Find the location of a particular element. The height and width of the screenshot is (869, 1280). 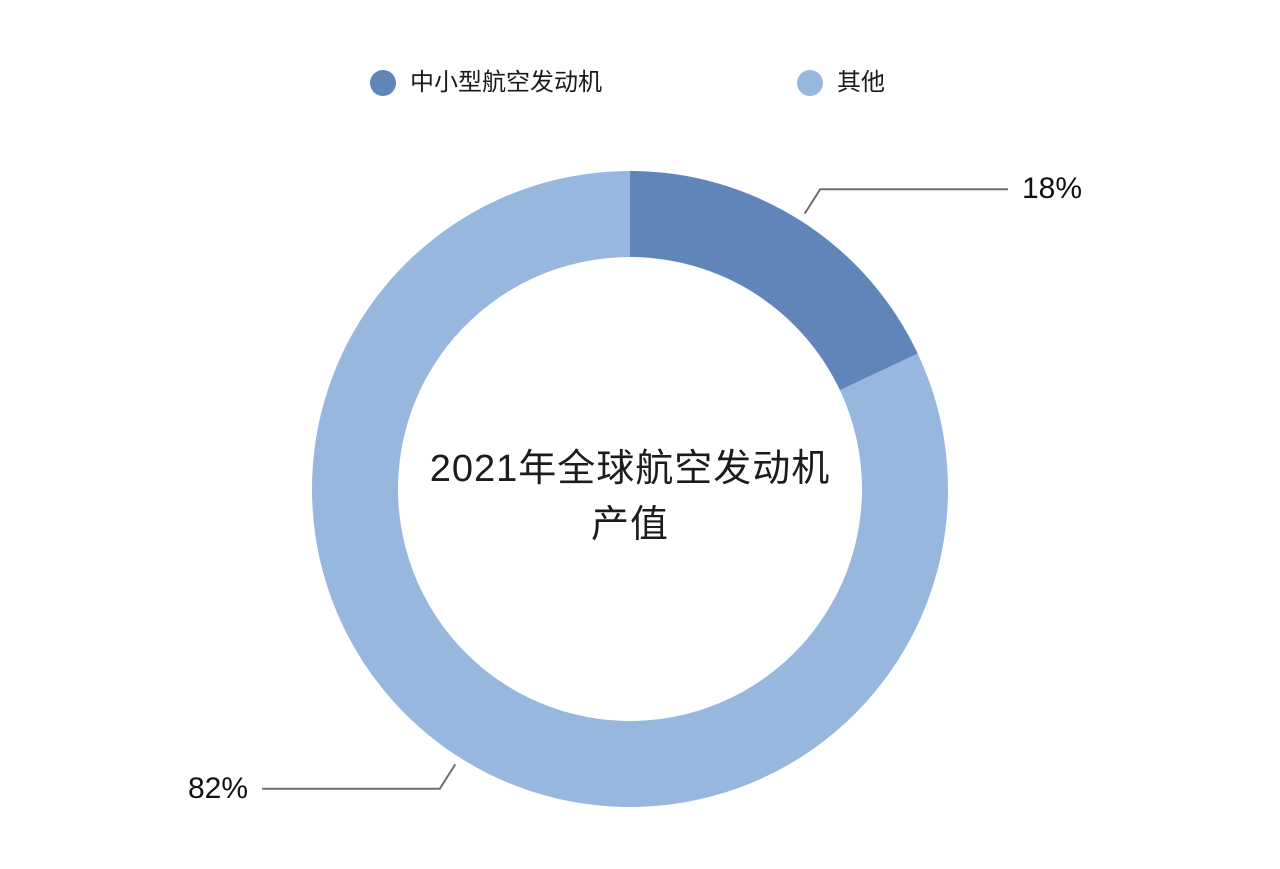

legend-item-others: 其他 is located at coordinates (841, 83).